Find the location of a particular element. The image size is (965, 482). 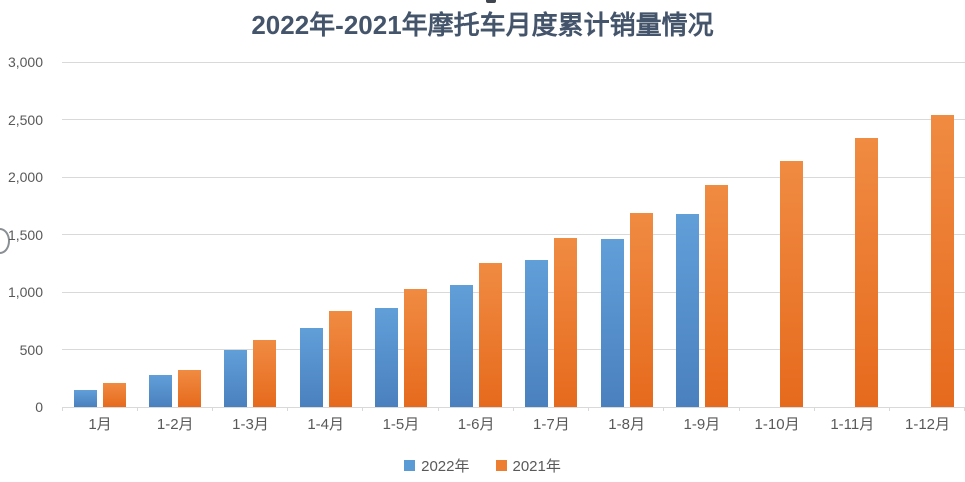

bar-2021年-1-9月 is located at coordinates (716, 296).